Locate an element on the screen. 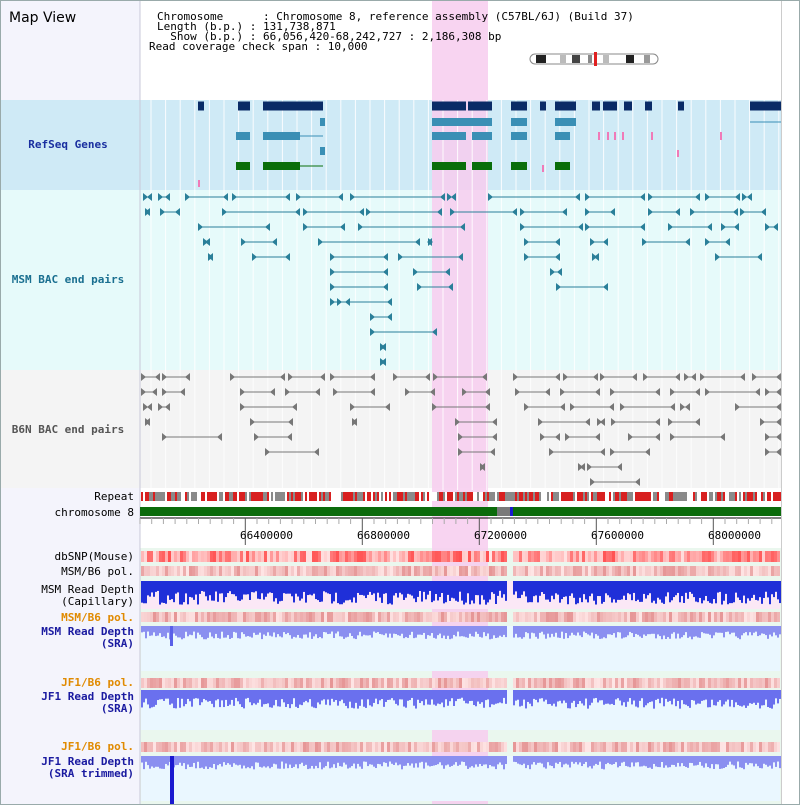  repeat-track is located at coordinates (461, 496).